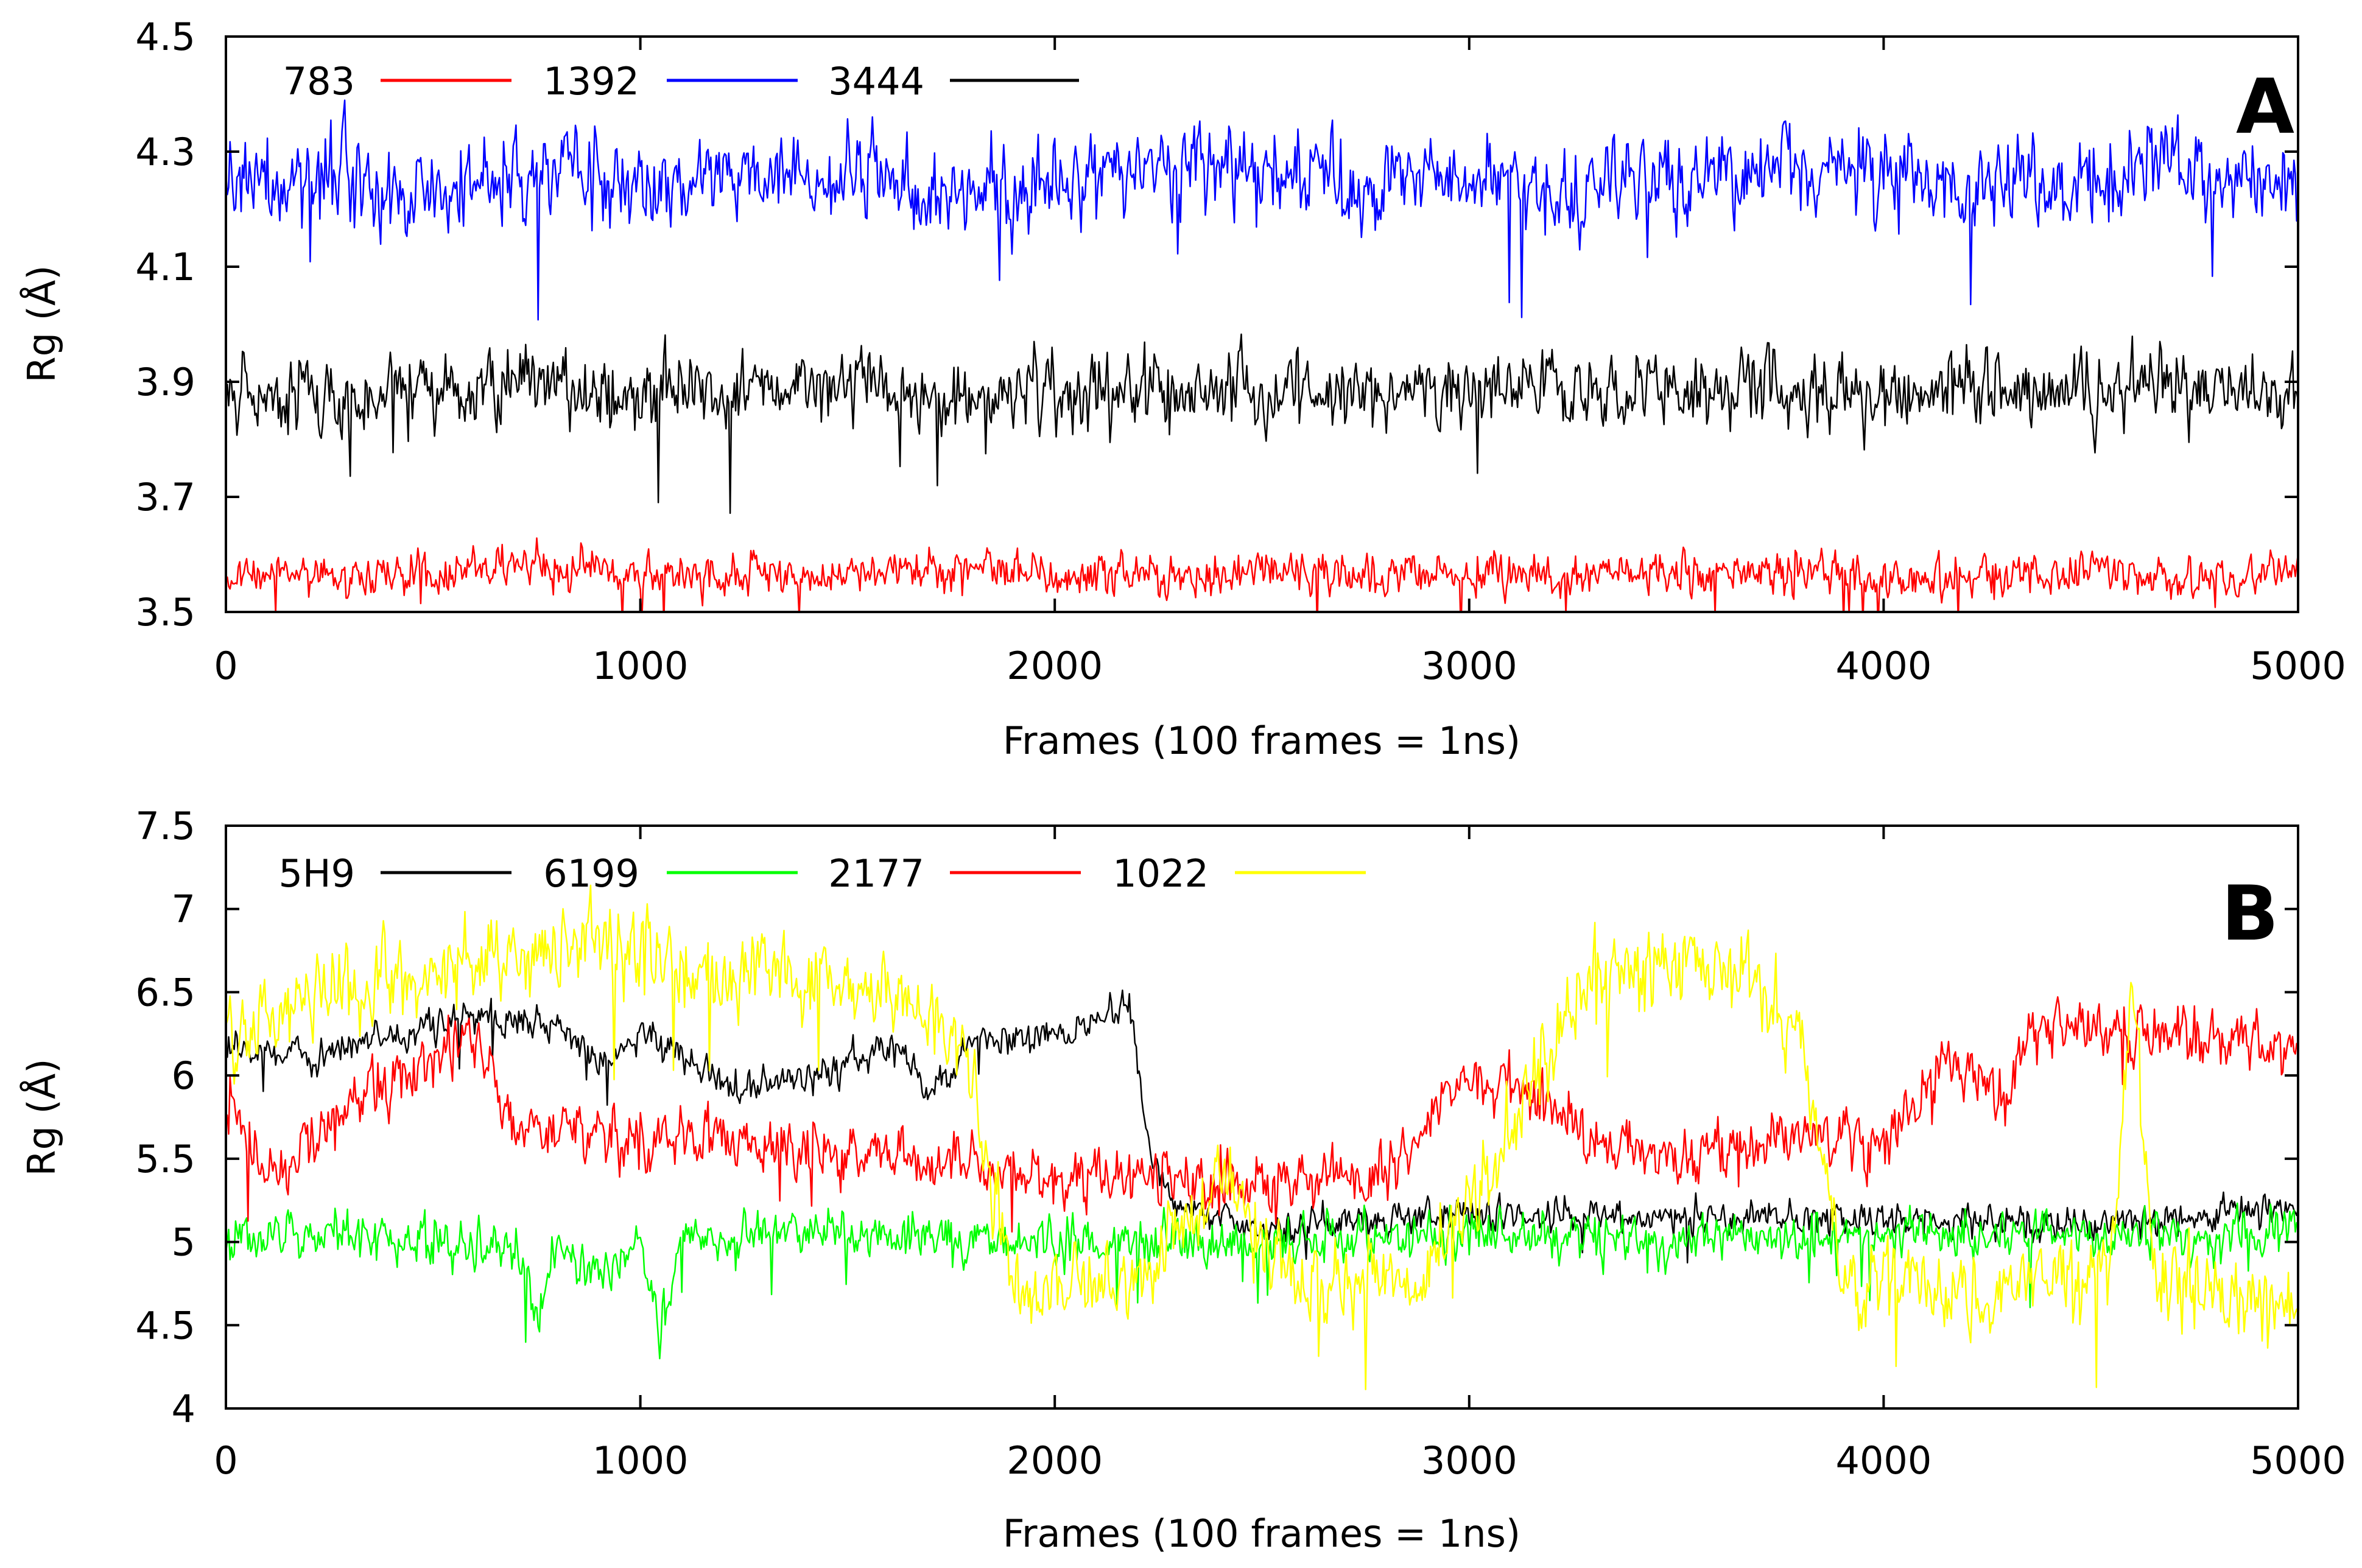 The width and height of the screenshot is (2362, 1568). Describe the element at coordinates (1261, 1534) in the screenshot. I see `panel-b-x-axis-title: Frames (100 frames = 1ns)` at that location.